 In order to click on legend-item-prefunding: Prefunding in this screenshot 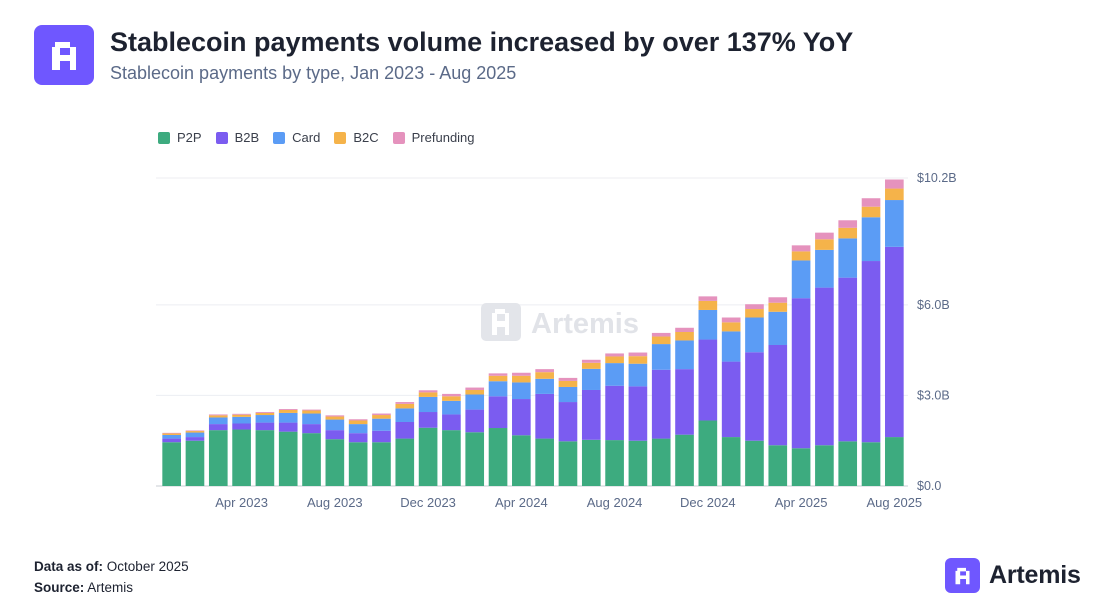, I will do `click(433, 137)`.